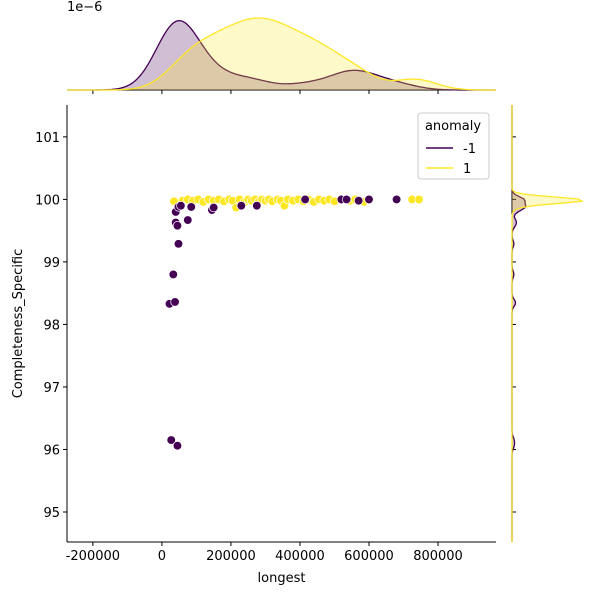  What do you see at coordinates (467, 169) in the screenshot?
I see `legend-label: 1` at bounding box center [467, 169].